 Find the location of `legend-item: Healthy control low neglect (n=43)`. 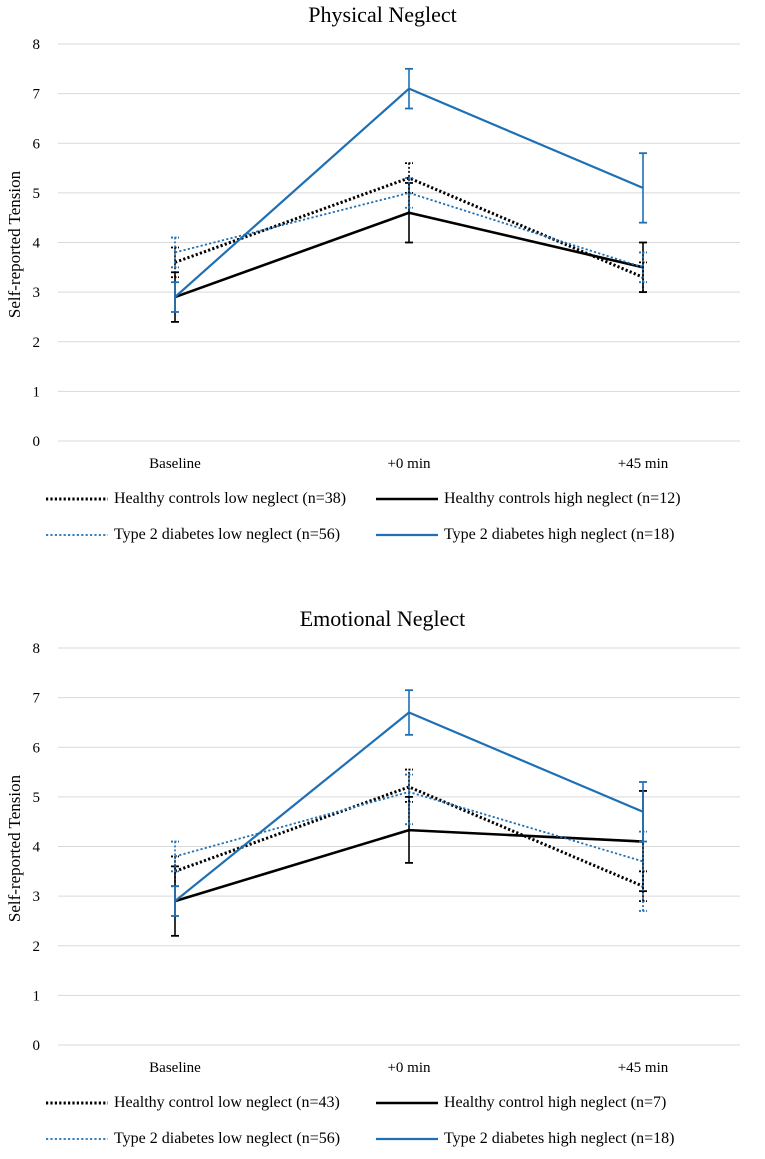

legend-item: Healthy control low neglect (n=43) is located at coordinates (193, 1103).